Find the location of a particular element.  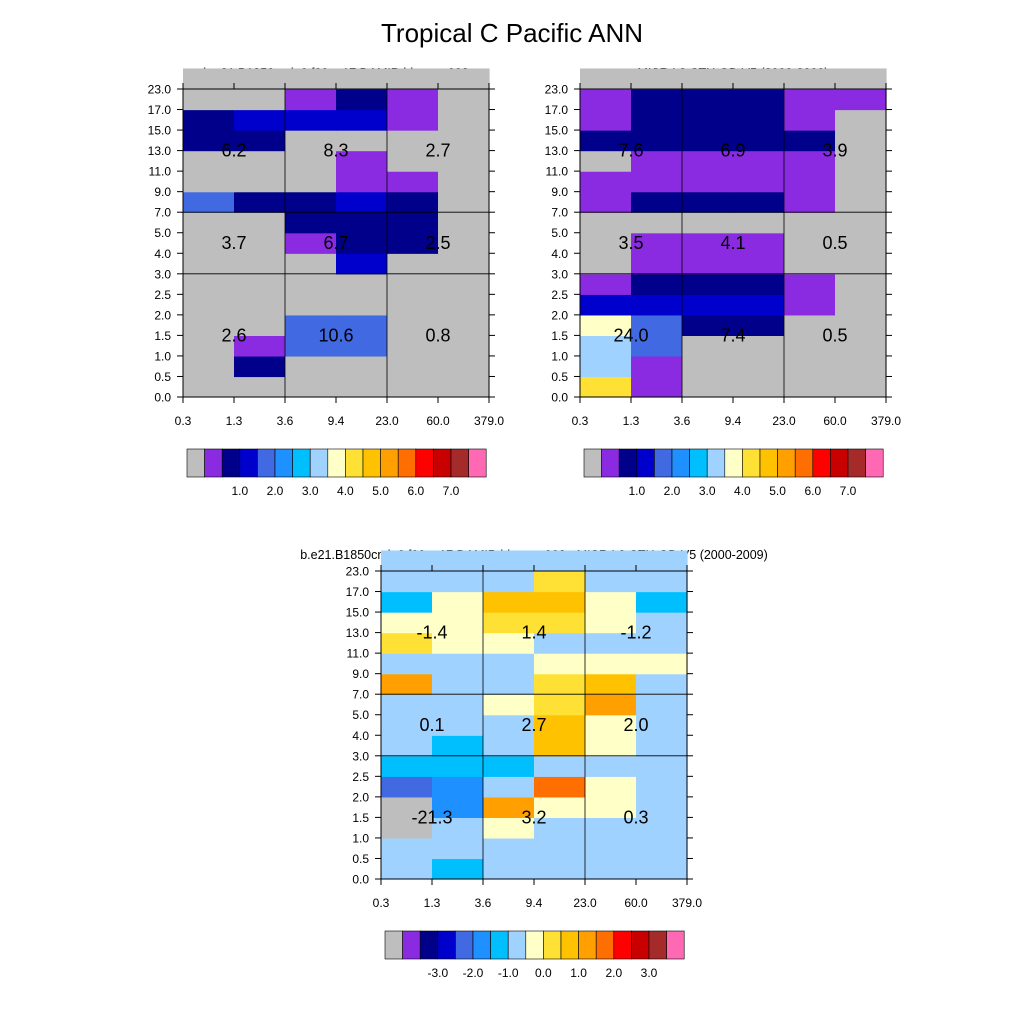

cell-value-label: 2.5 is located at coordinates (437, 243).